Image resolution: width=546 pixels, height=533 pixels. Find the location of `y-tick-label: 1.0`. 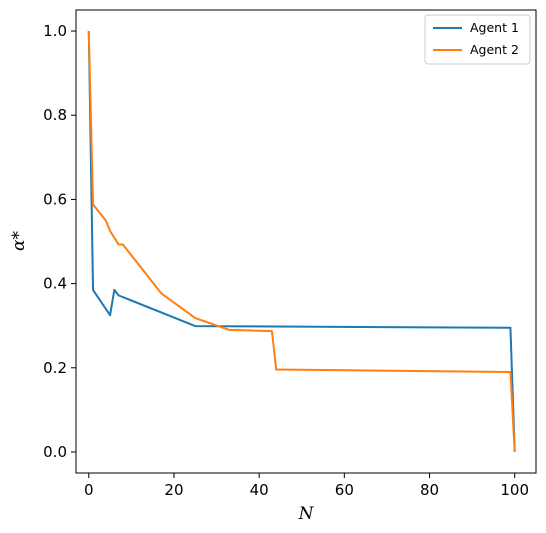

y-tick-label: 1.0 is located at coordinates (55, 31).